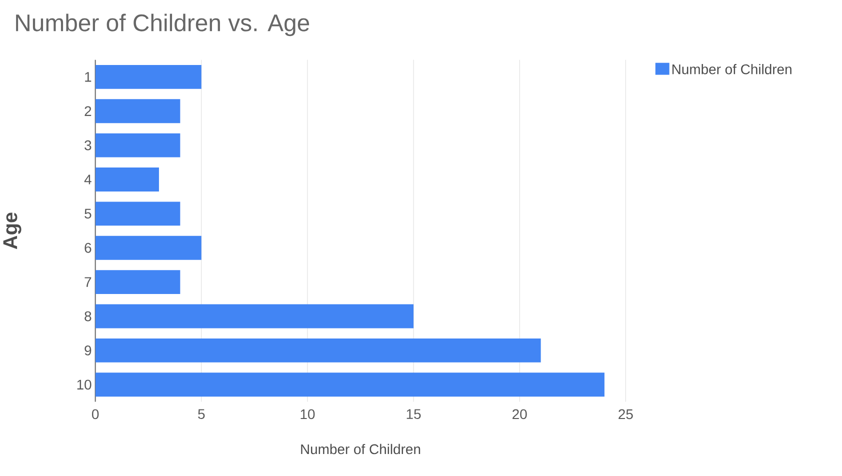 The image size is (842, 476). I want to click on y-tick-label: 8, so click(88, 317).